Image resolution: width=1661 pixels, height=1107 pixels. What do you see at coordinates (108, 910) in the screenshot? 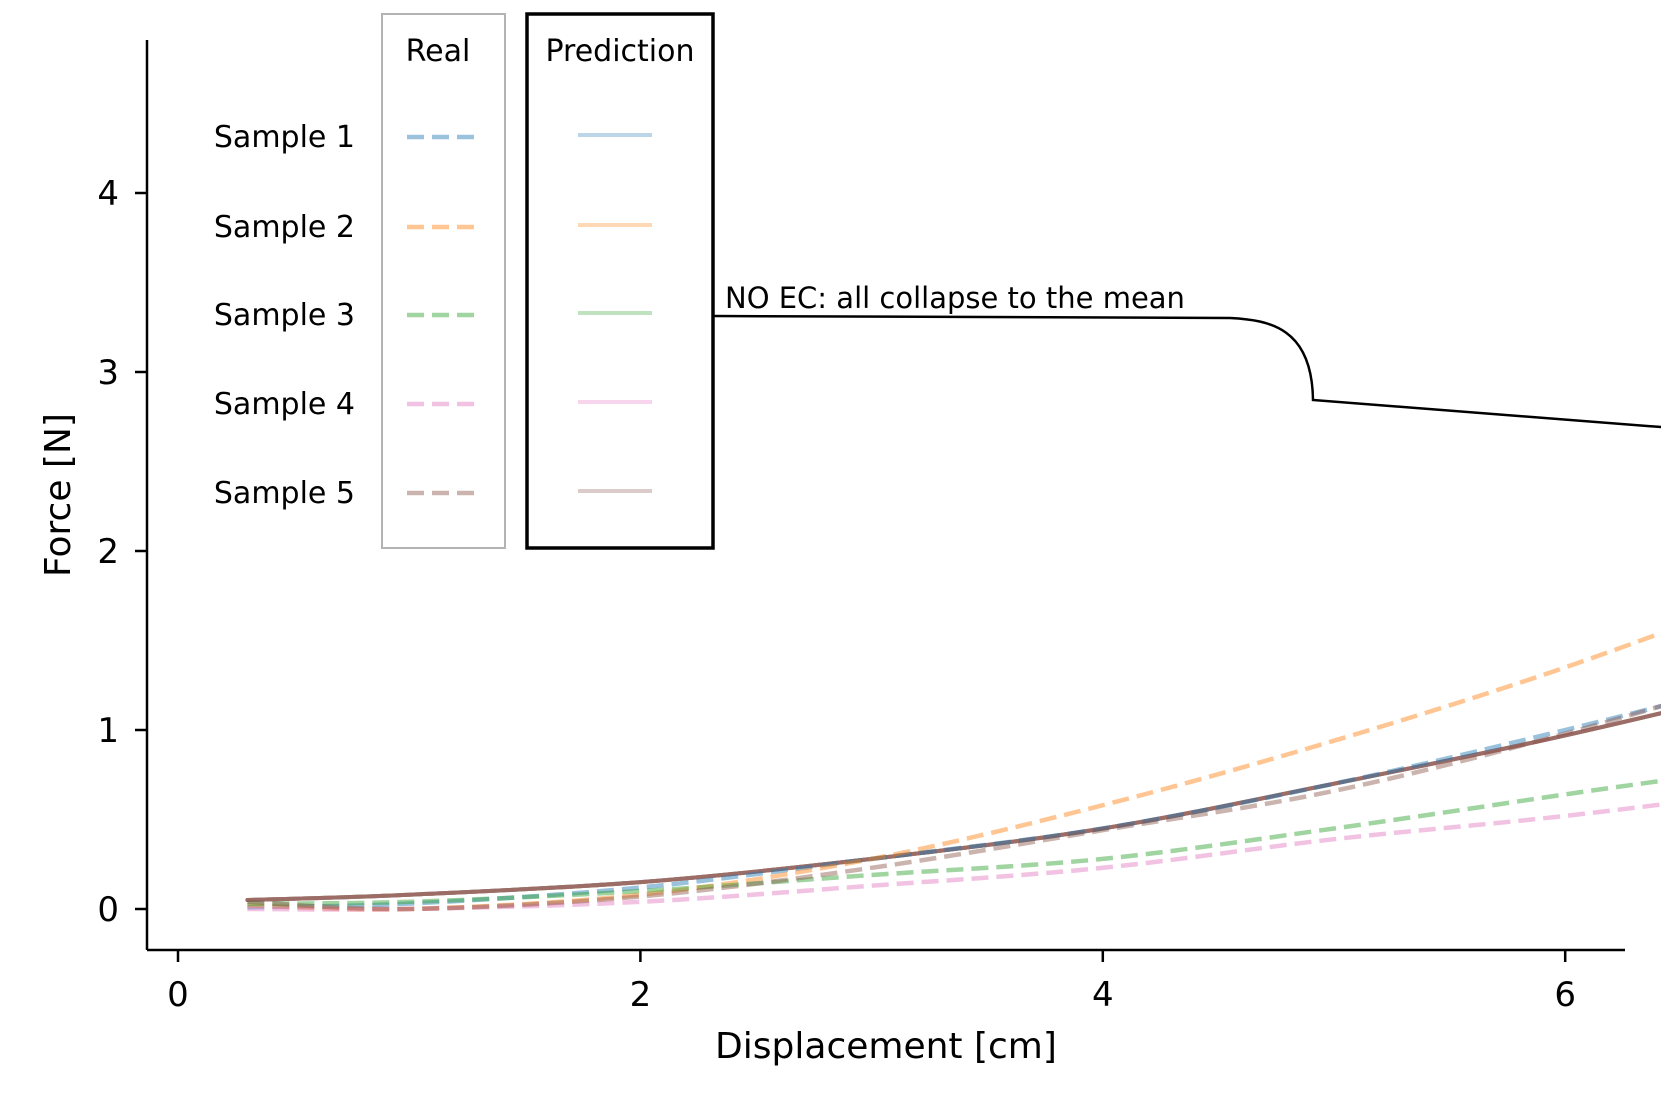
I see `y-tick-label: 0` at bounding box center [108, 910].